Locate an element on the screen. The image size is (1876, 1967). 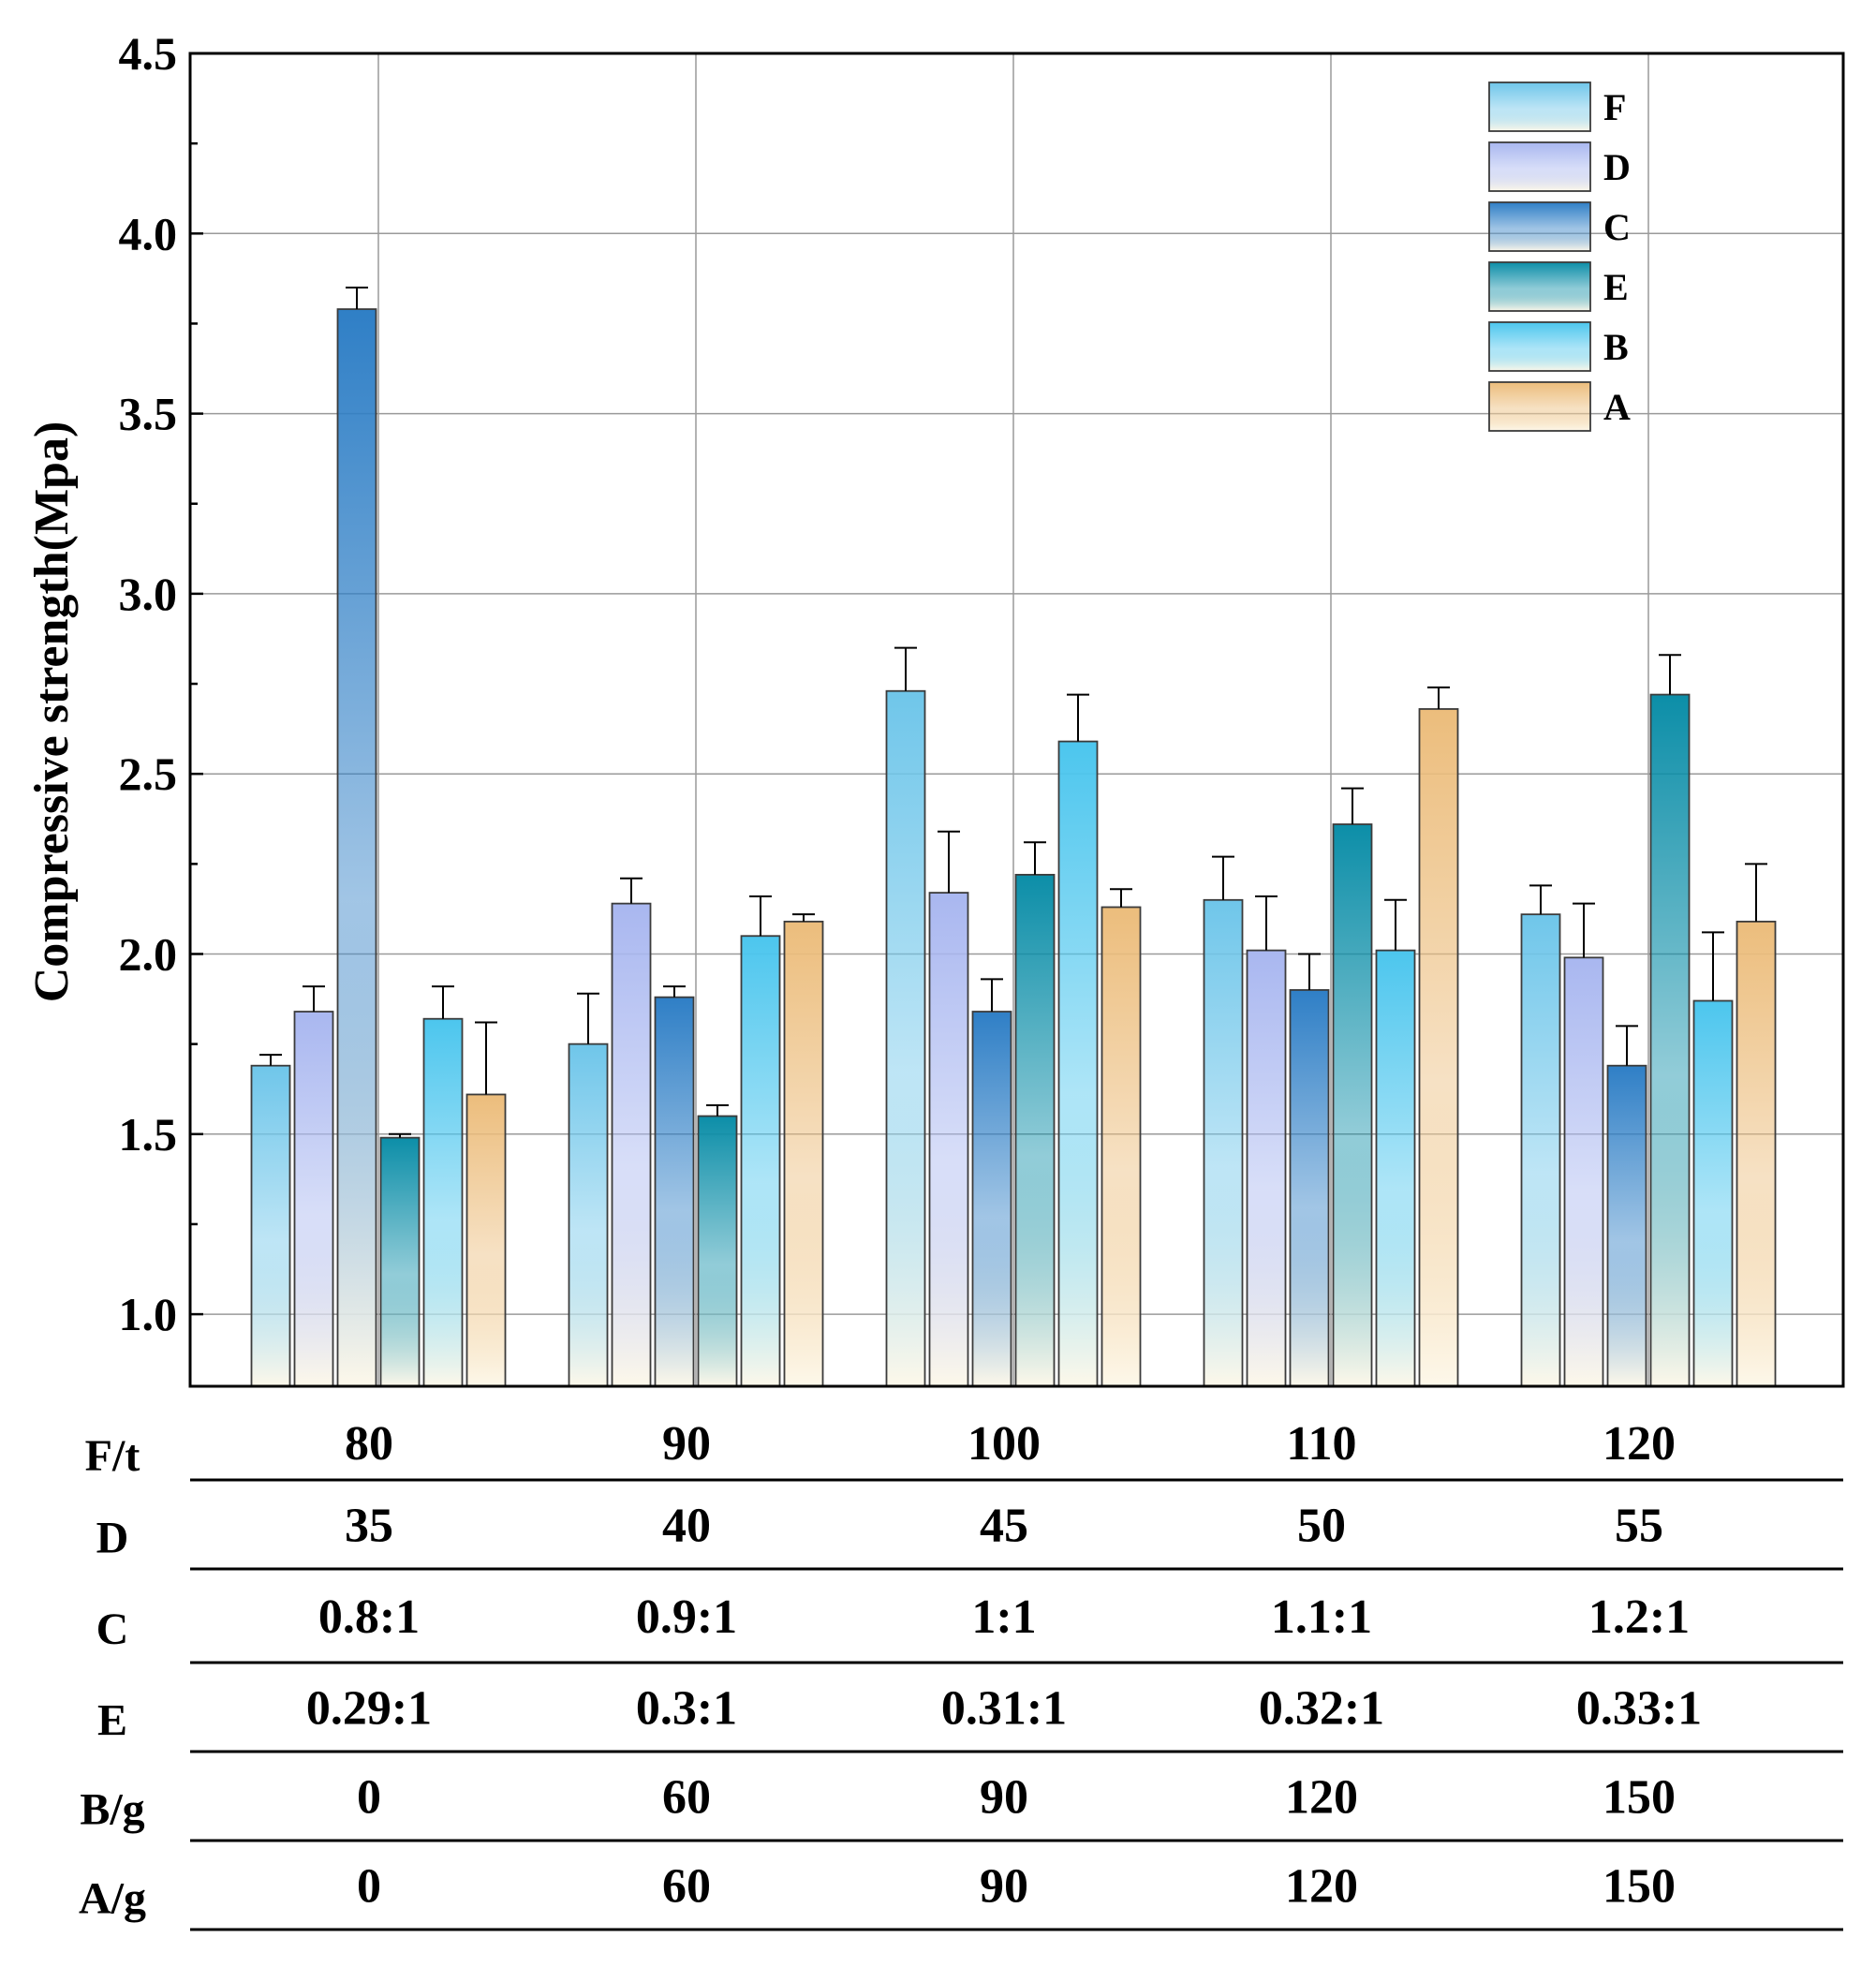
legend-label-B: B is located at coordinates (1616, 347).